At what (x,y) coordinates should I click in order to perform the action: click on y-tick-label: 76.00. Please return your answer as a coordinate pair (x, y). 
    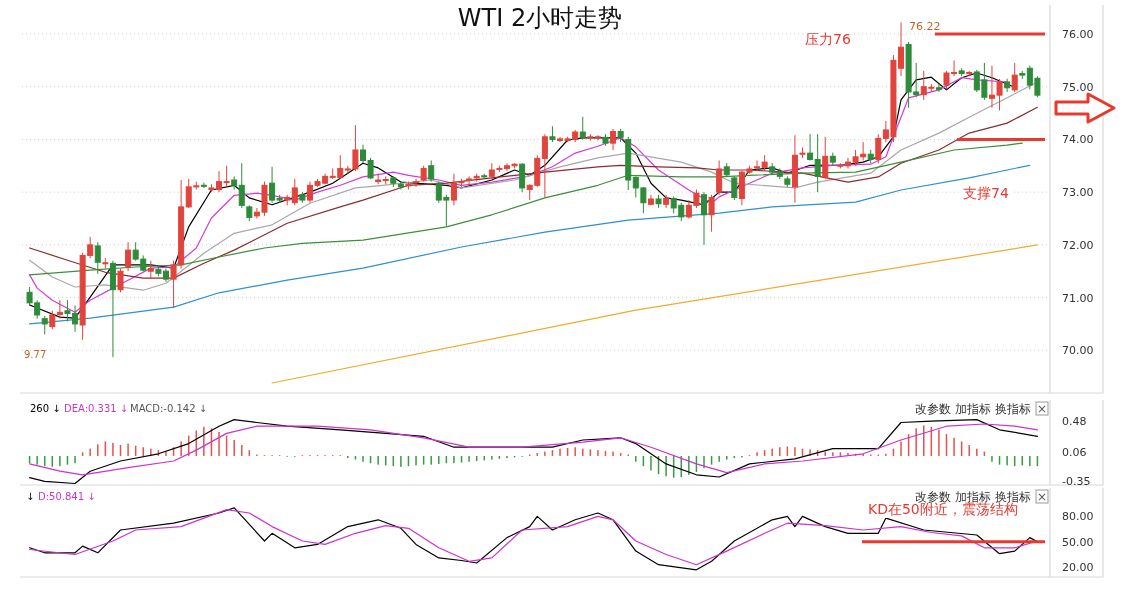
    Looking at the image, I should click on (1078, 34).